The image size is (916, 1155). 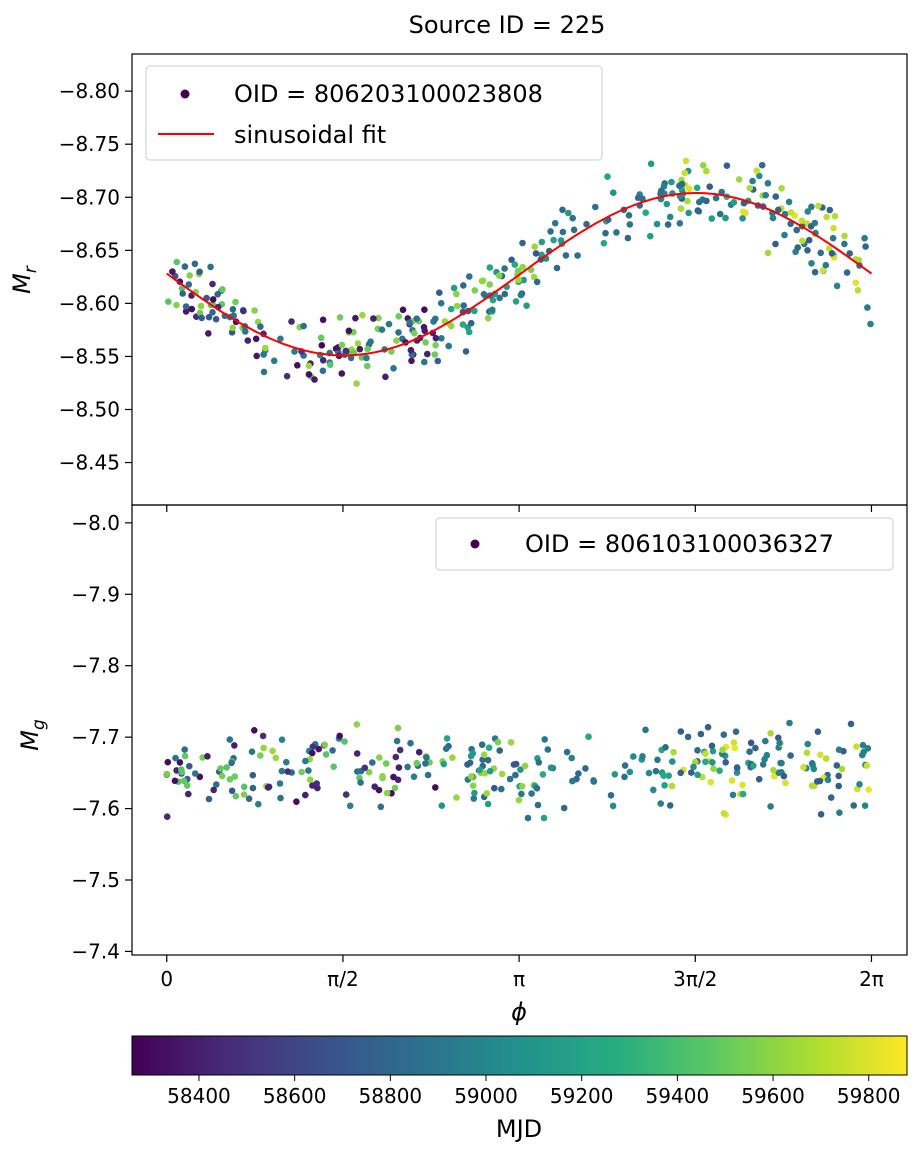 I want to click on x-tick-label: 2π, so click(x=871, y=979).